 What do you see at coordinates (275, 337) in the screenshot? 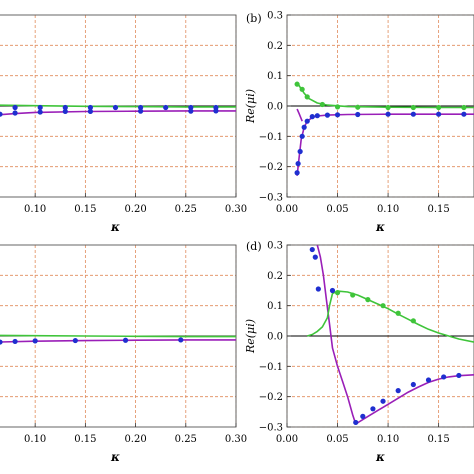
I see `y-tick-label: 0.0` at bounding box center [275, 337].